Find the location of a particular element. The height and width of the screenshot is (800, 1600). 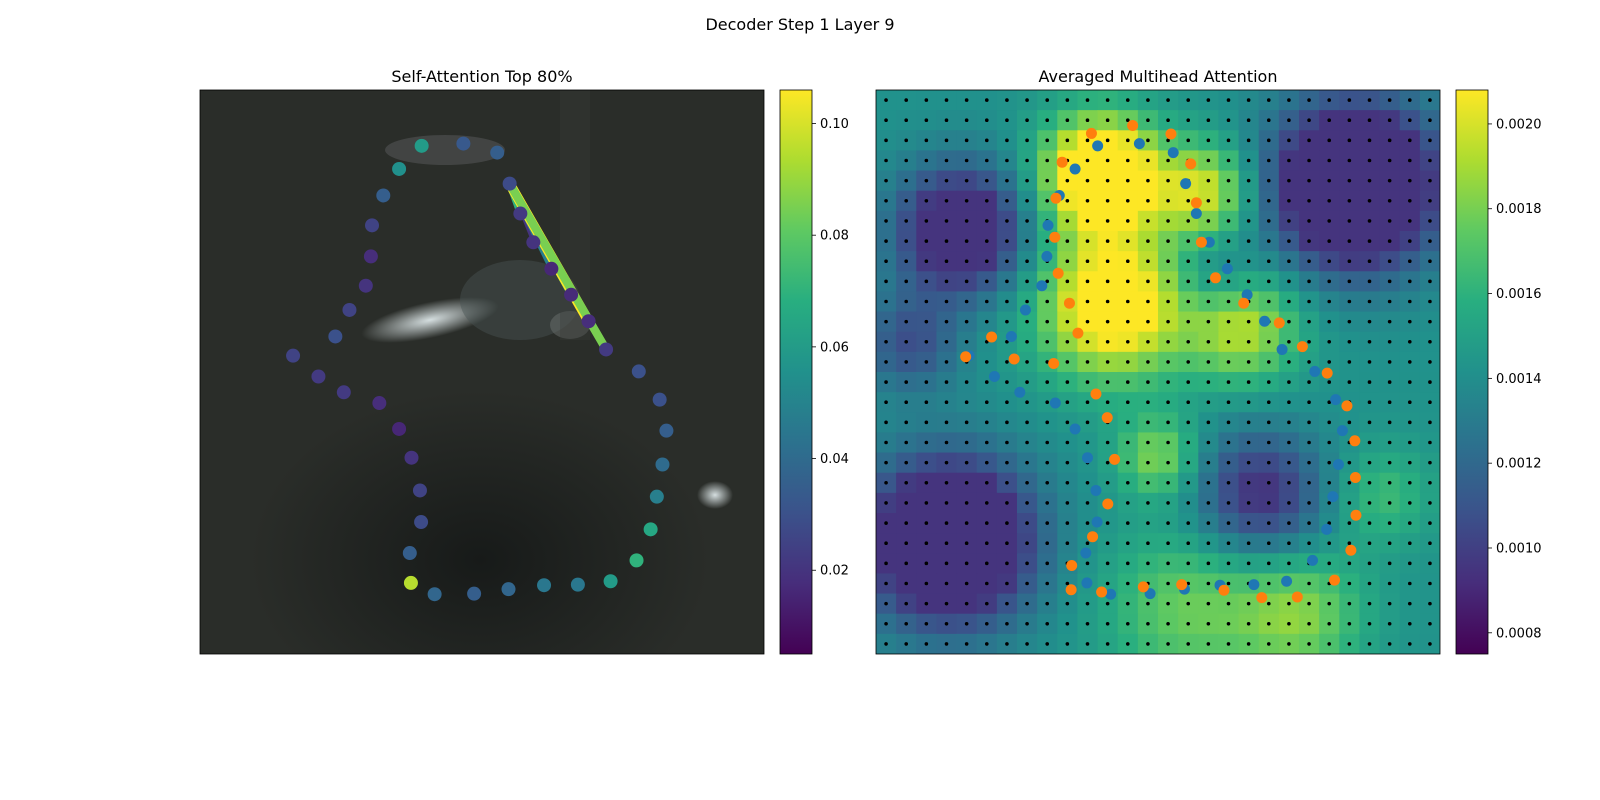

colorbar-tick-label: 0.0020 is located at coordinates (1519, 124).